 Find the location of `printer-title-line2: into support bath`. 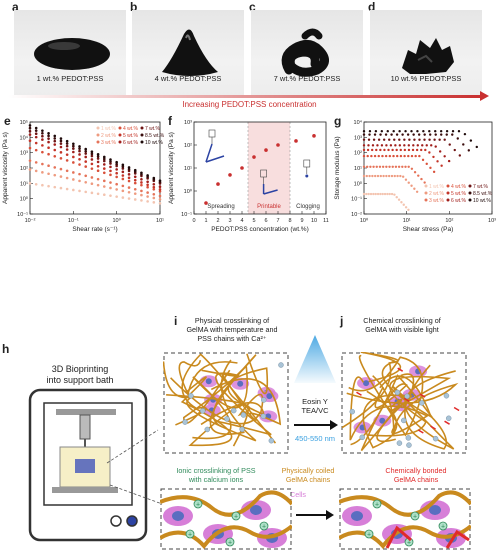

printer-title-line2: into support bath is located at coordinates (80, 380).